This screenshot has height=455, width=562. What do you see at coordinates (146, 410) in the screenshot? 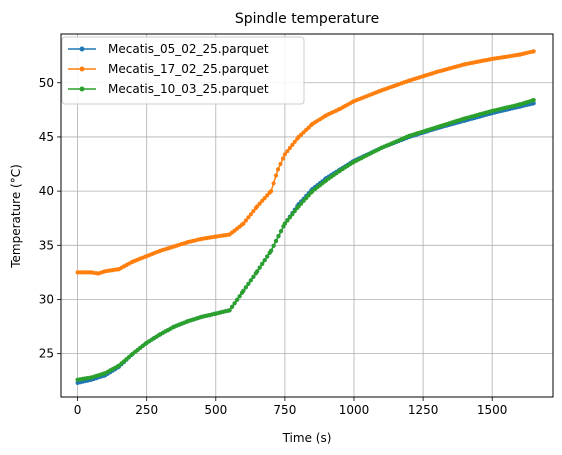
I see `x-tick-label: 250` at bounding box center [146, 410].